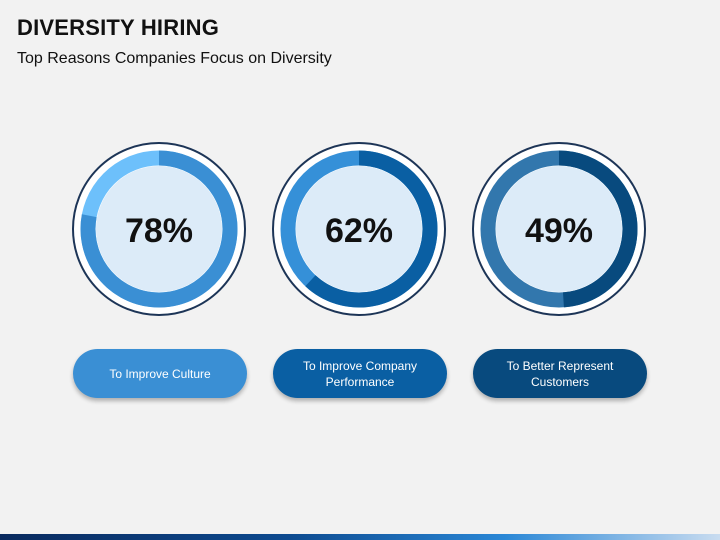 Image resolution: width=720 pixels, height=540 pixels. Describe the element at coordinates (118, 27) in the screenshot. I see `slide-title: DIVERSITY HIRING` at that location.